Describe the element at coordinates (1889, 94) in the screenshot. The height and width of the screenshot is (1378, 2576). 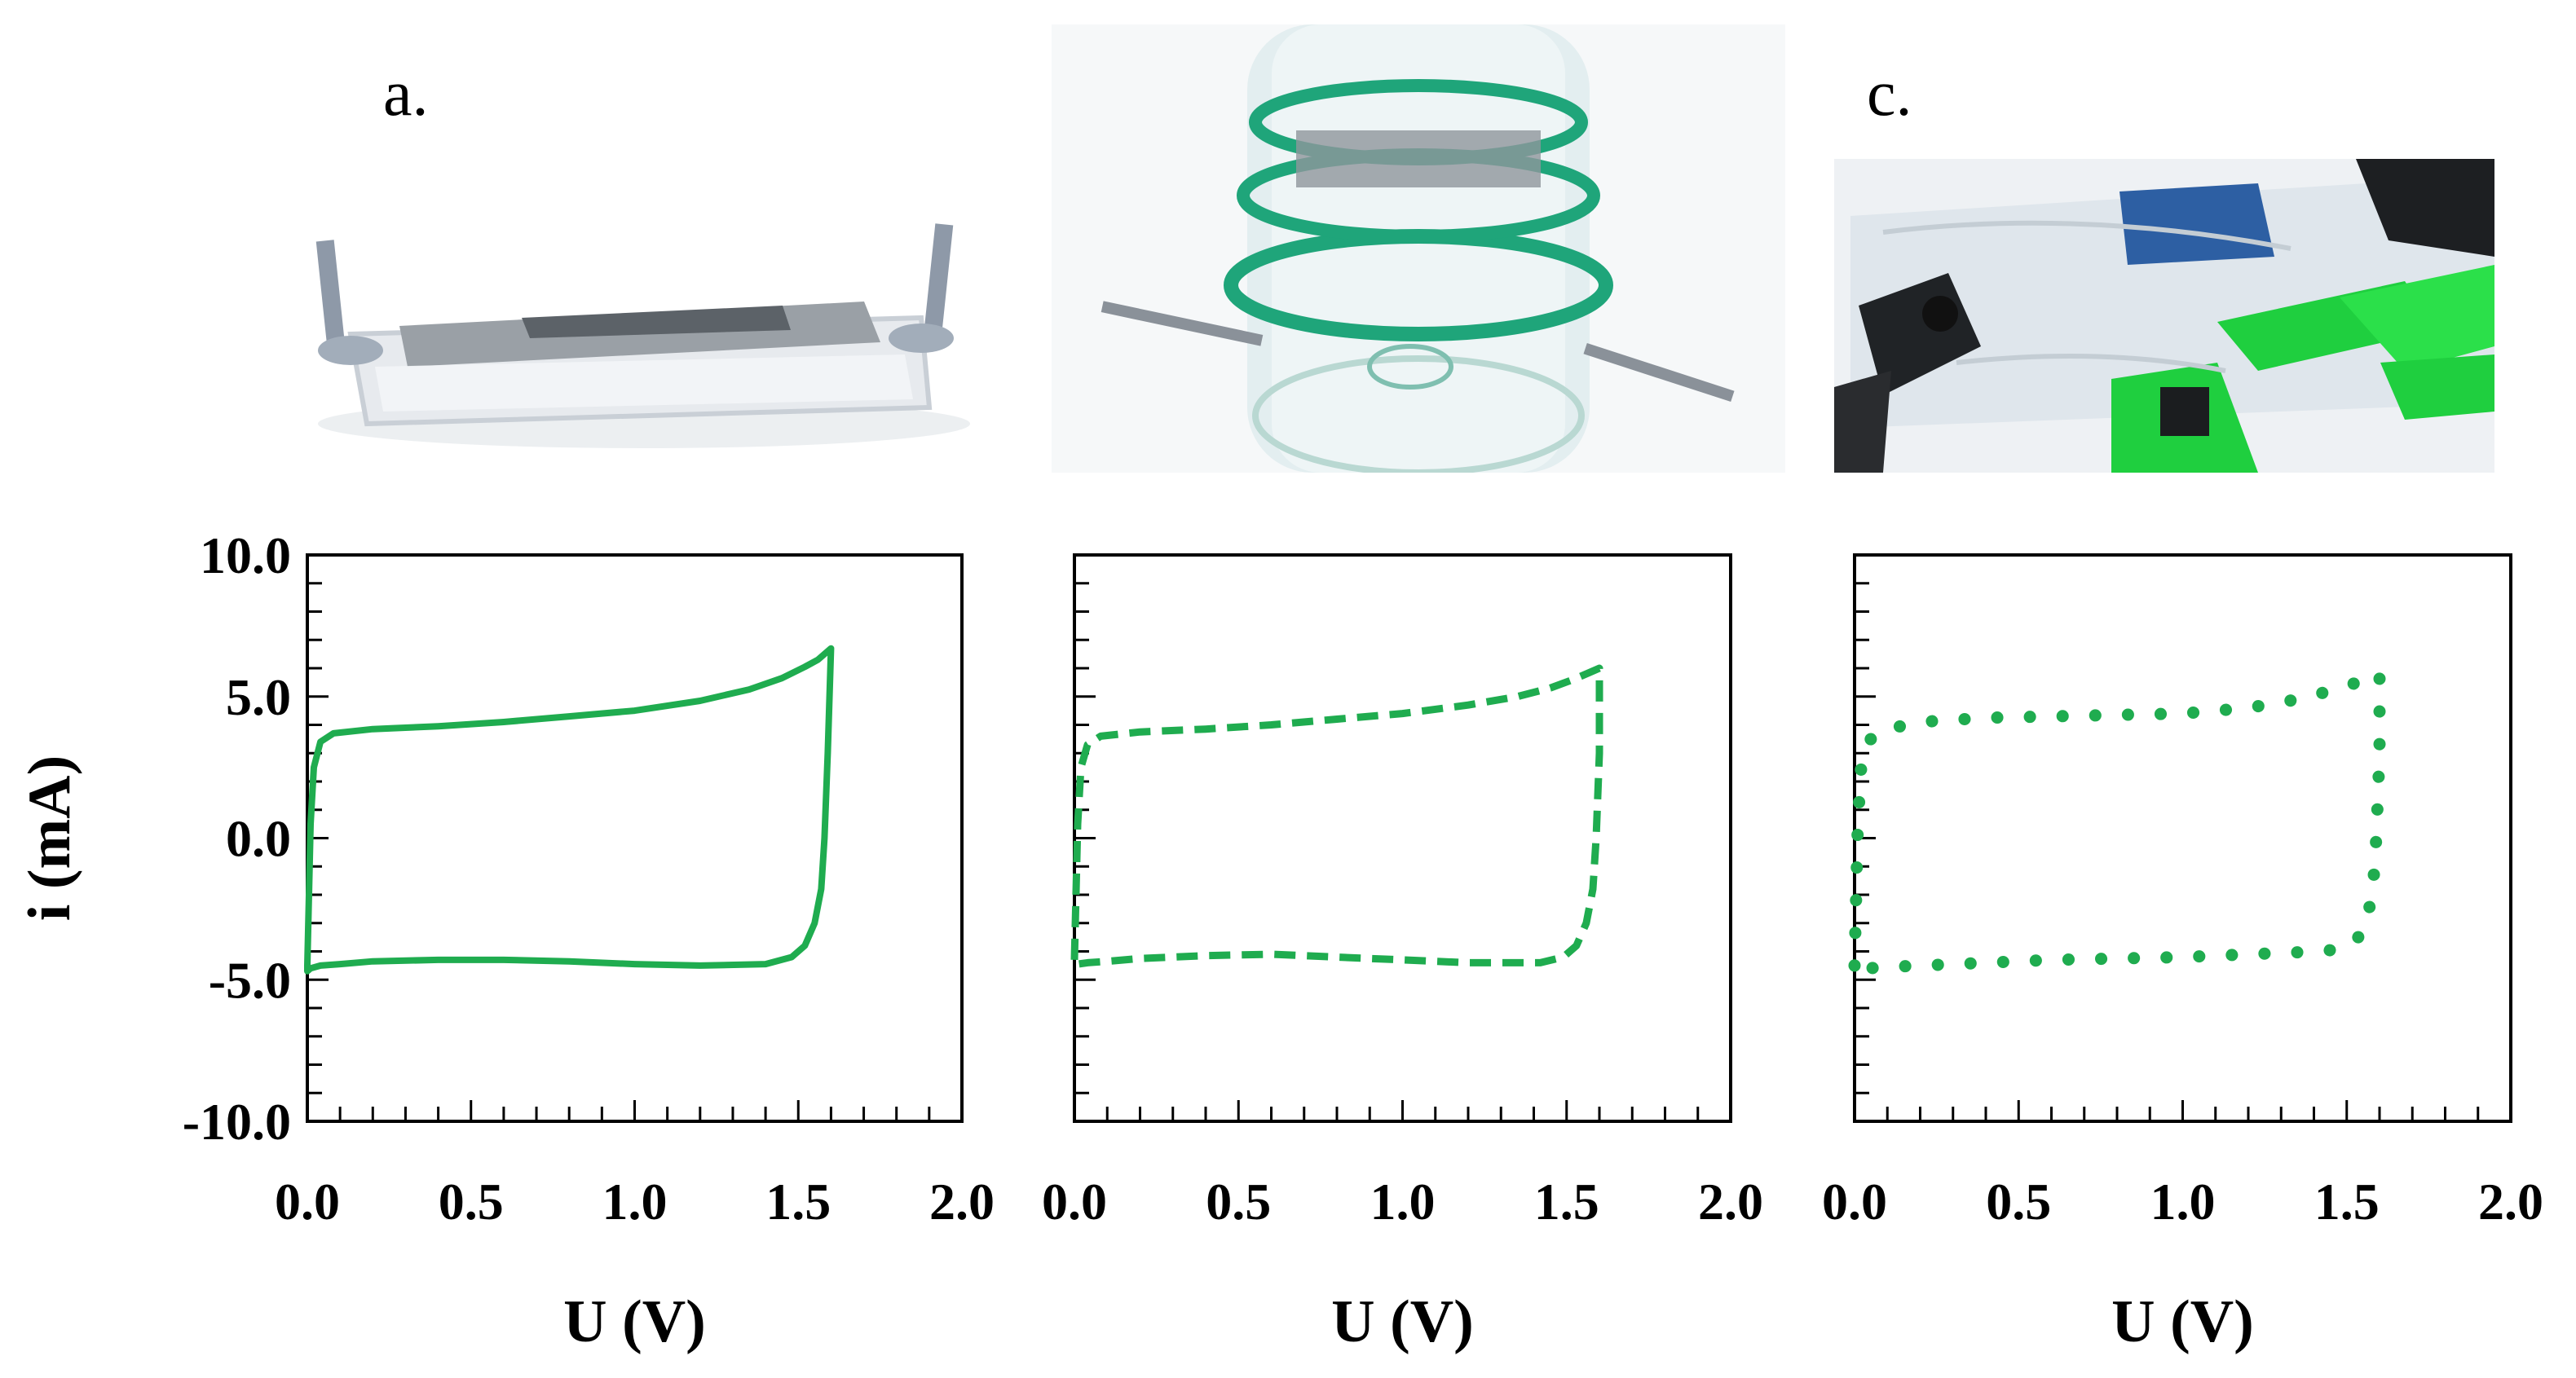
I see `panel-label-c: c.` at that location.